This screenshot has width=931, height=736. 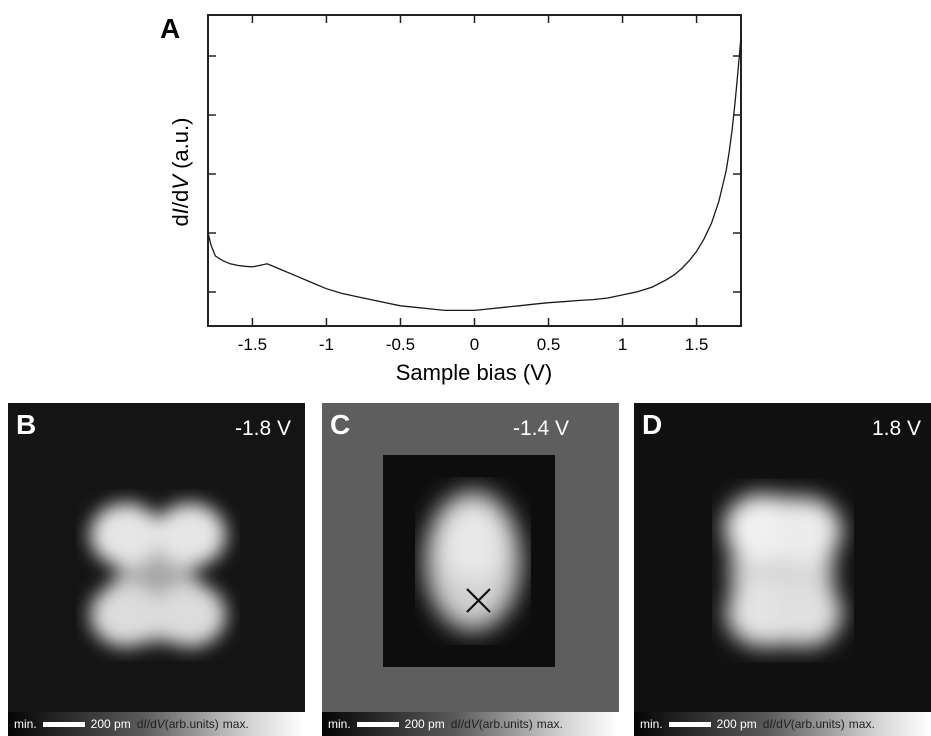 What do you see at coordinates (326, 344) in the screenshot?
I see `x-tick-label: -1` at bounding box center [326, 344].